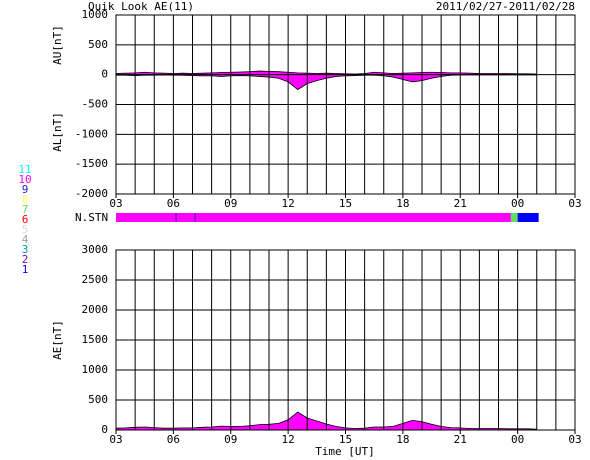 The width and height of the screenshot is (590, 460). What do you see at coordinates (25, 249) in the screenshot?
I see `legend-label: 3` at bounding box center [25, 249].